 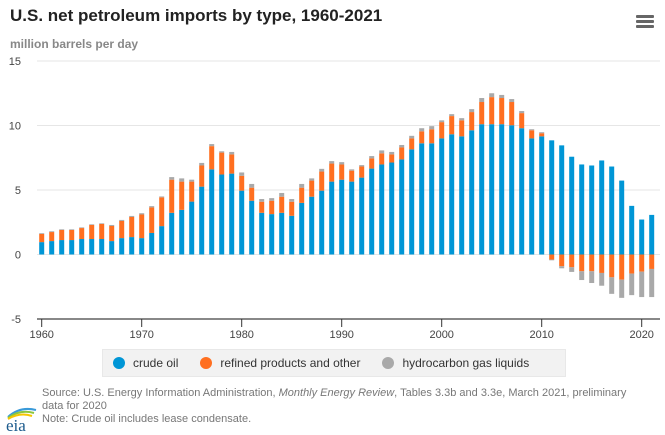 I want to click on legend-item-hgl: hydrocarbon gas liquids, so click(x=455, y=363).